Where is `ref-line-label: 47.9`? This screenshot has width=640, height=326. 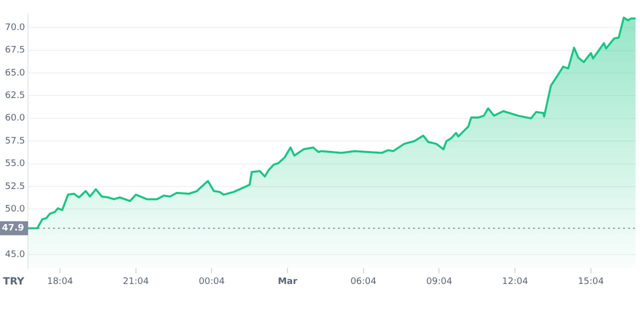 ref-line-label: 47.9 is located at coordinates (13, 229).